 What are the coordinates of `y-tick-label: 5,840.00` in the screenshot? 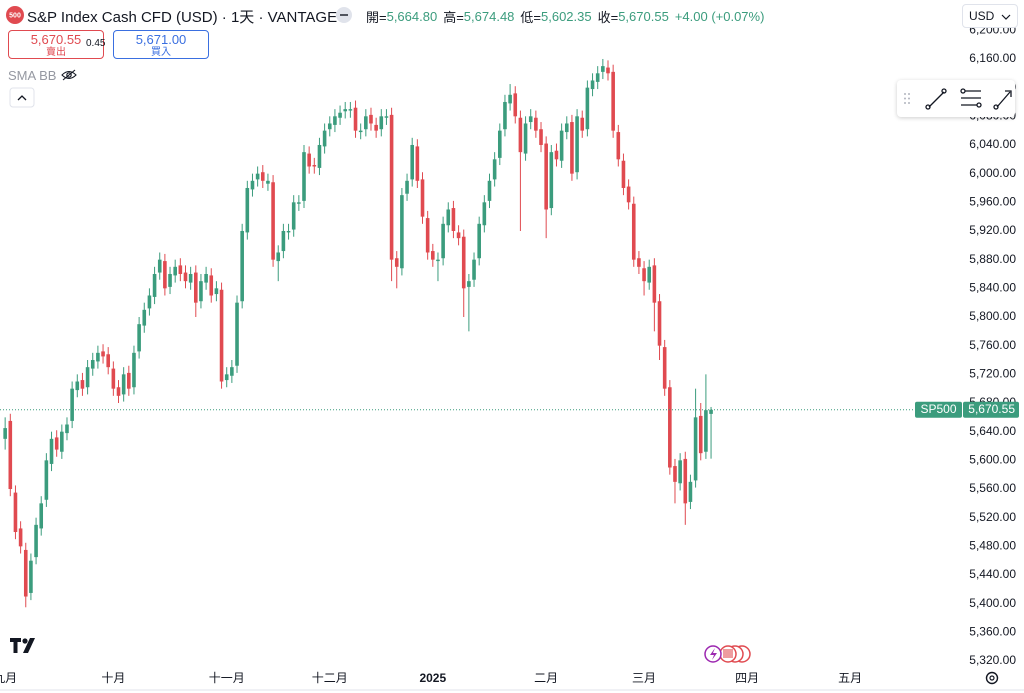 It's located at (992, 287).